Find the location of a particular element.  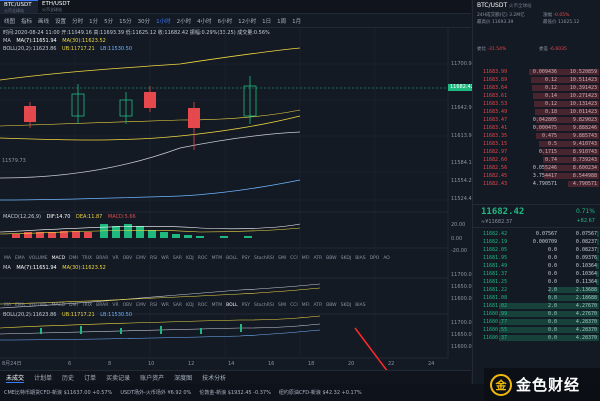

ask-row: 11682.60 0.74 8.739243 is located at coordinates (537, 160).